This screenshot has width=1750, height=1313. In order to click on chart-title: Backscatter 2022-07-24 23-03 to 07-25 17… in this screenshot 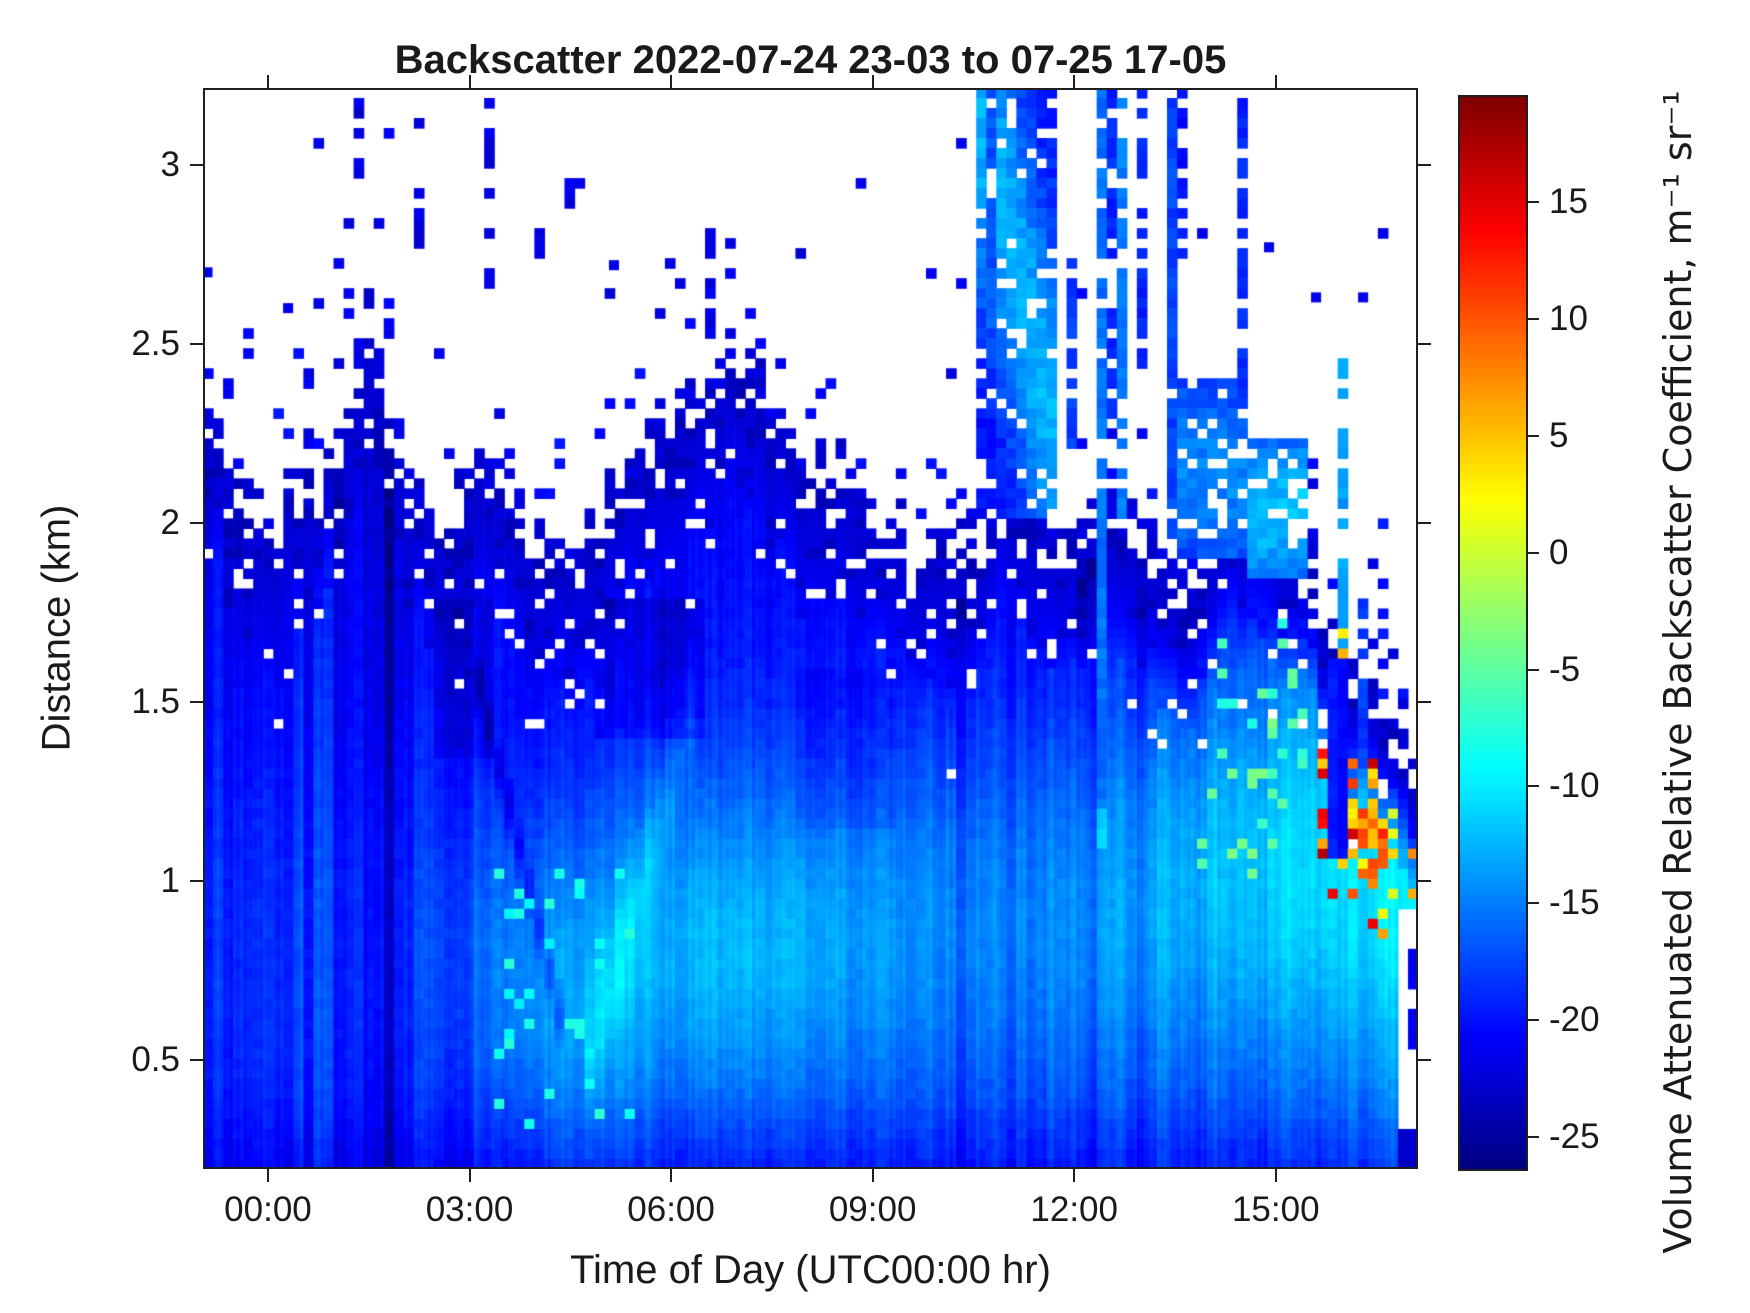, I will do `click(810, 60)`.